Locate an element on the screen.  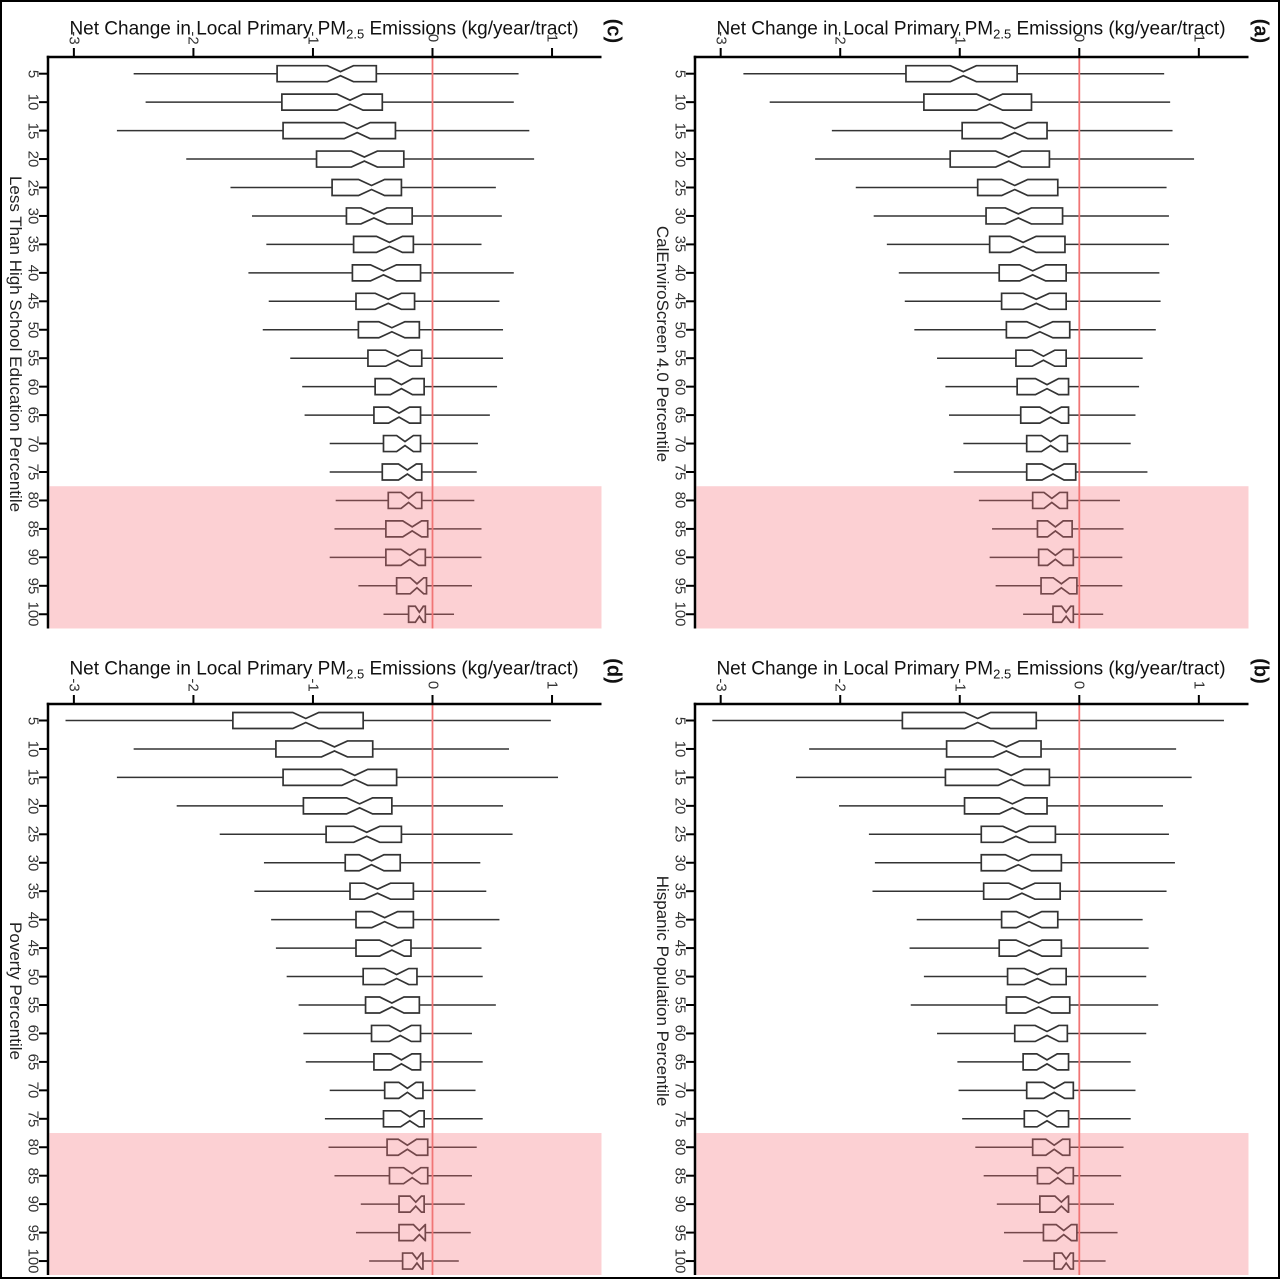
boxplot-p10 is located at coordinates (329, 102).